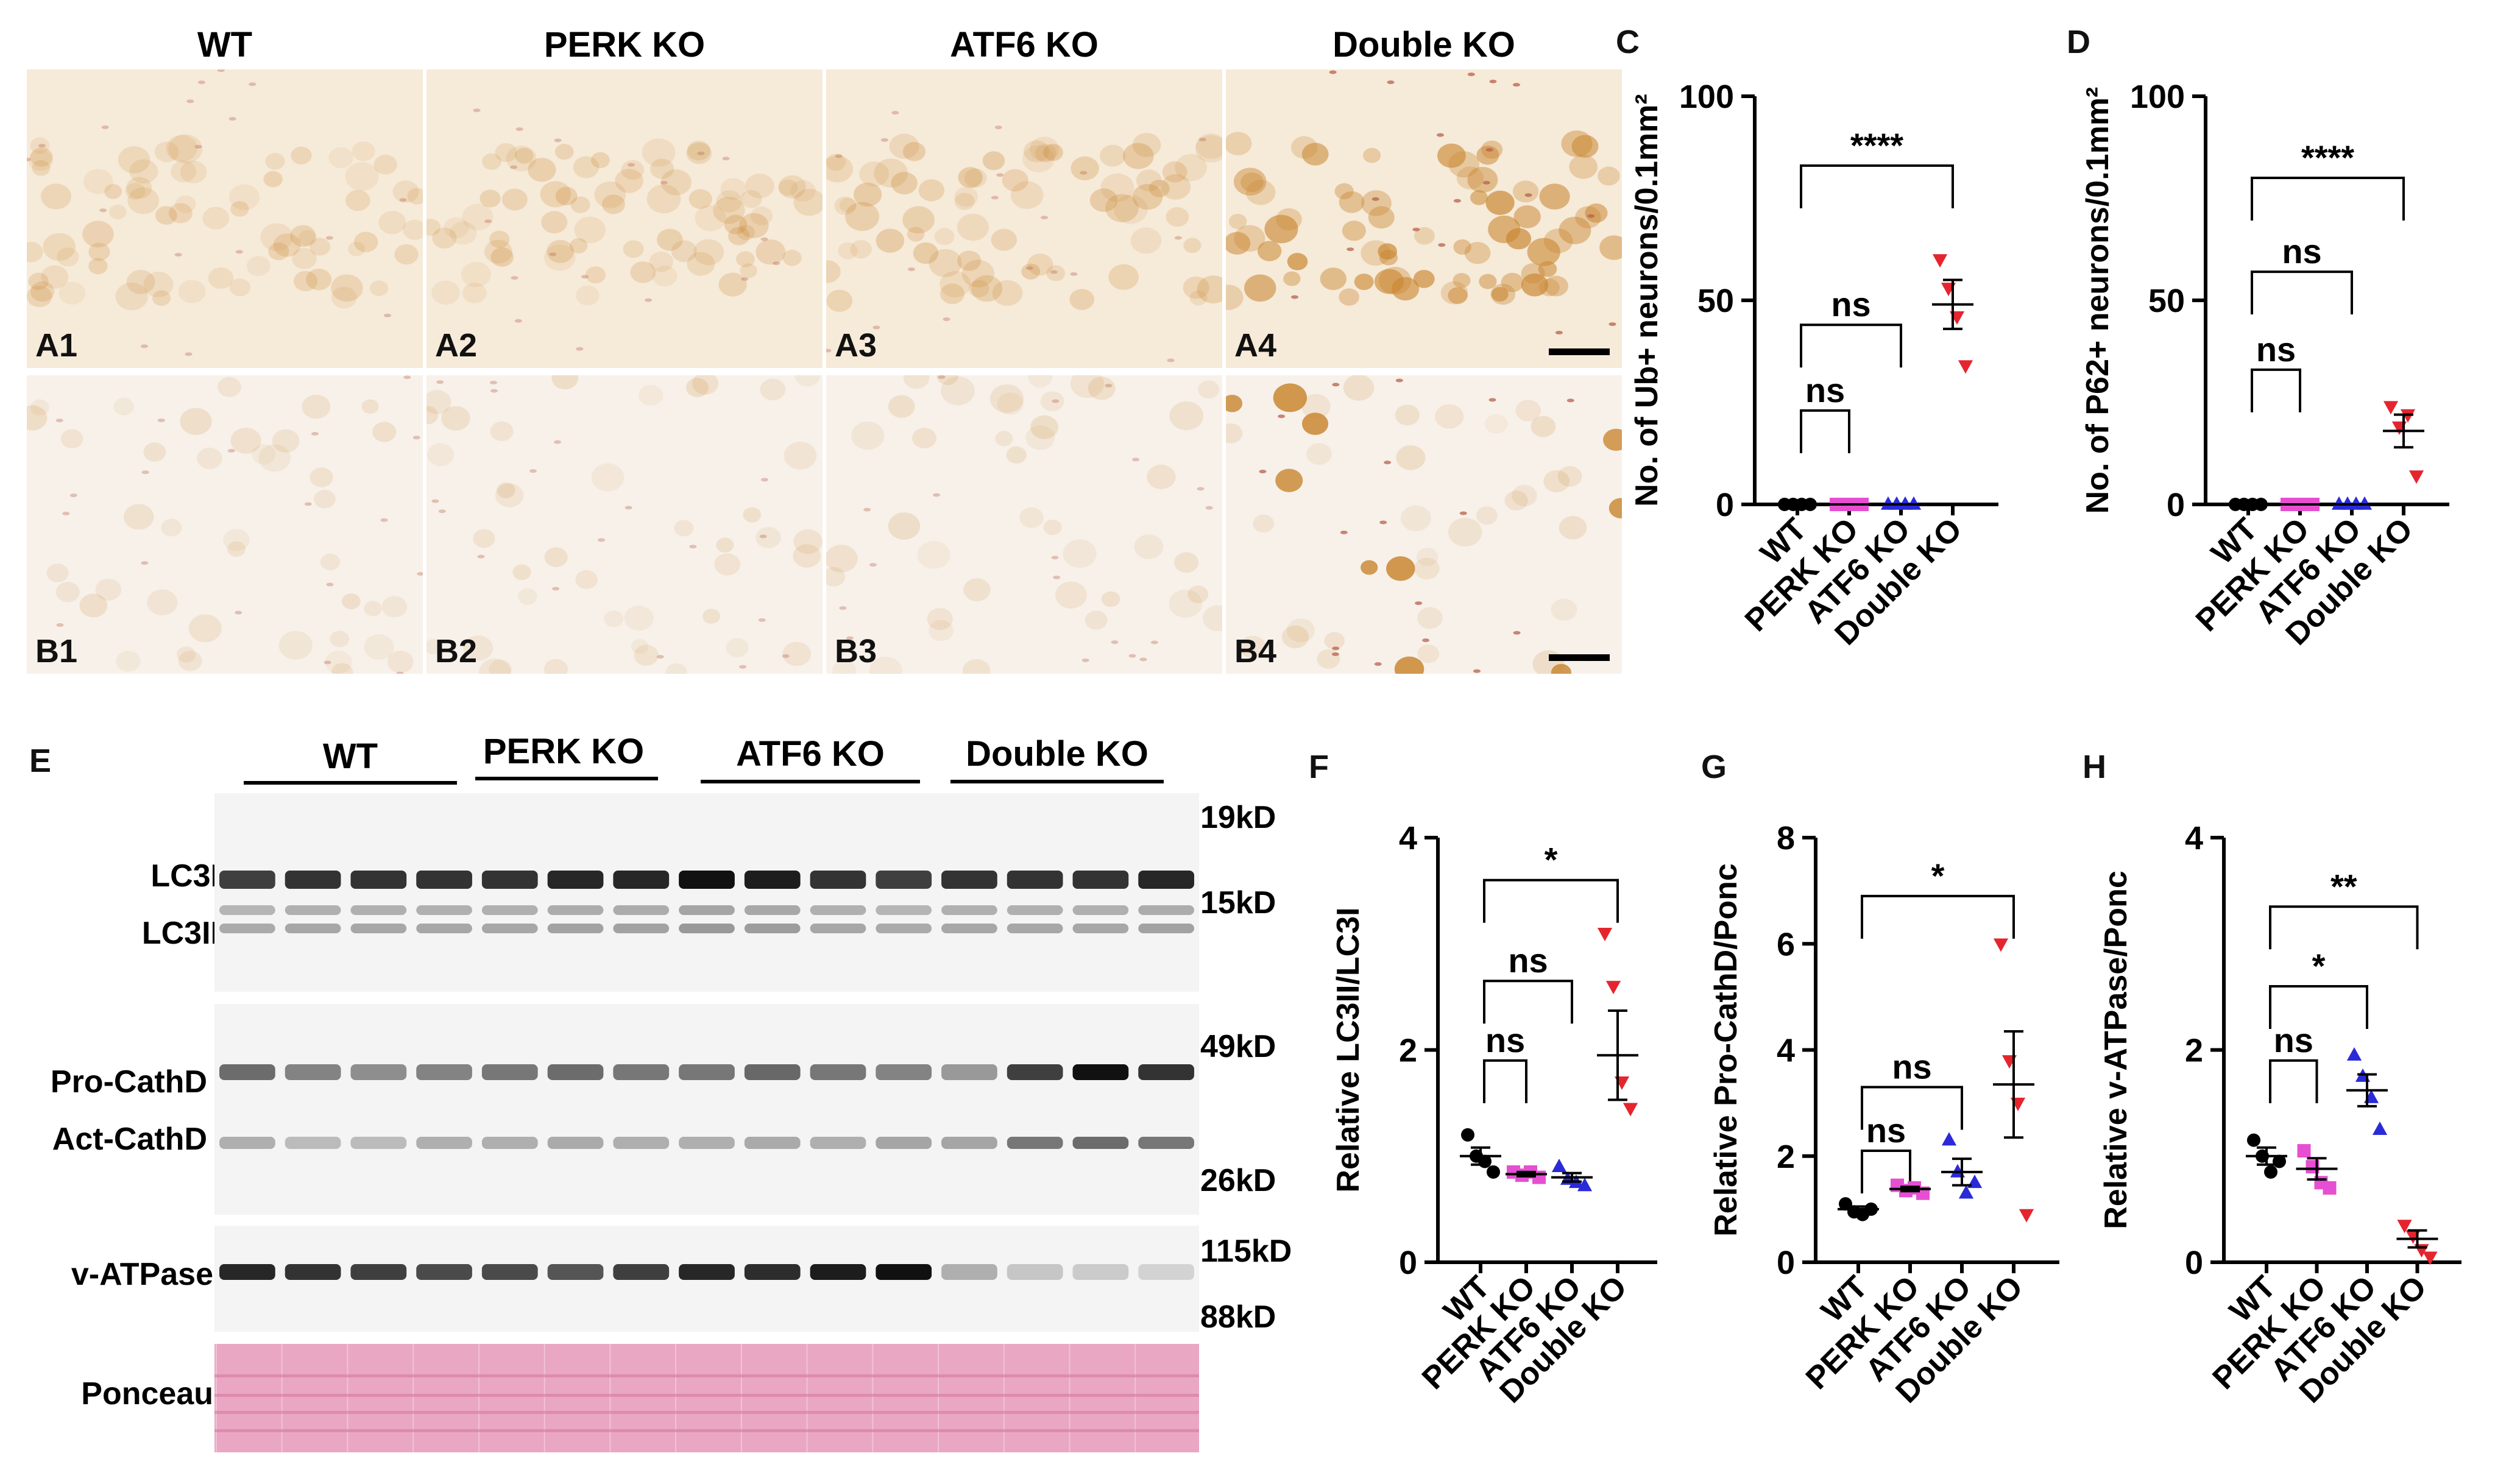  I want to click on header-wt: WT, so click(225, 45).